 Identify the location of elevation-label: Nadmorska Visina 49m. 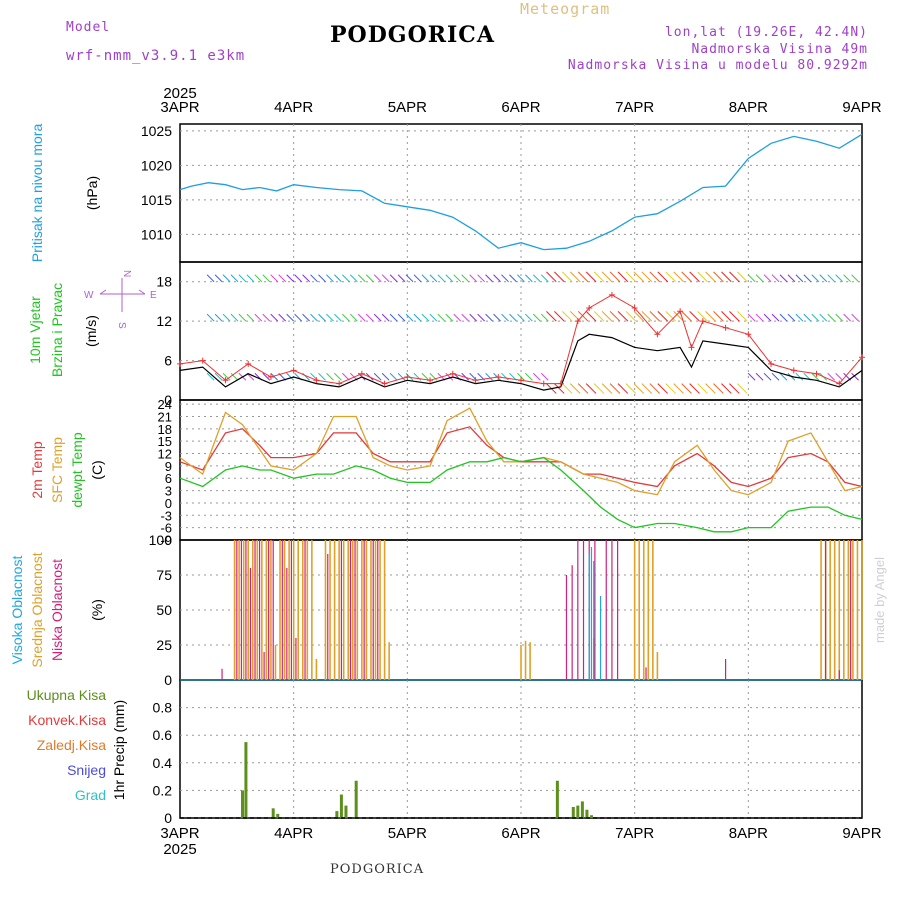
(779, 49).